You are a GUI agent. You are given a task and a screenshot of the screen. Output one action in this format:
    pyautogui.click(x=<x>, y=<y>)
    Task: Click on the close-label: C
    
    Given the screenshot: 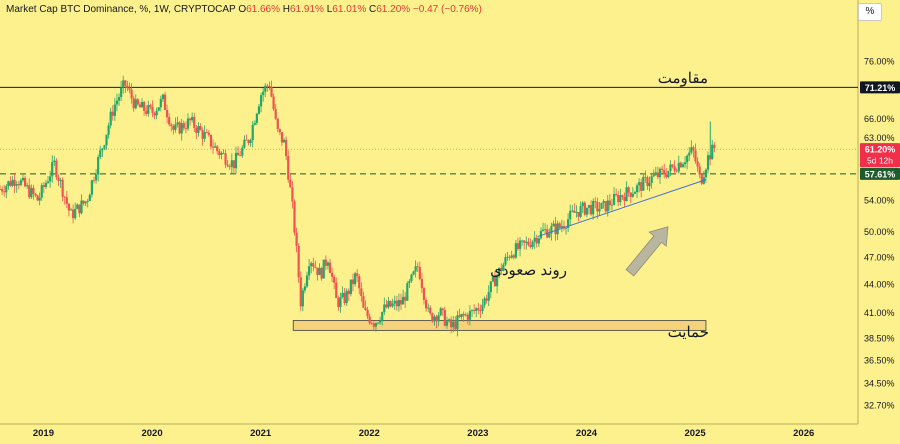 What is the action you would take?
    pyautogui.click(x=373, y=9)
    